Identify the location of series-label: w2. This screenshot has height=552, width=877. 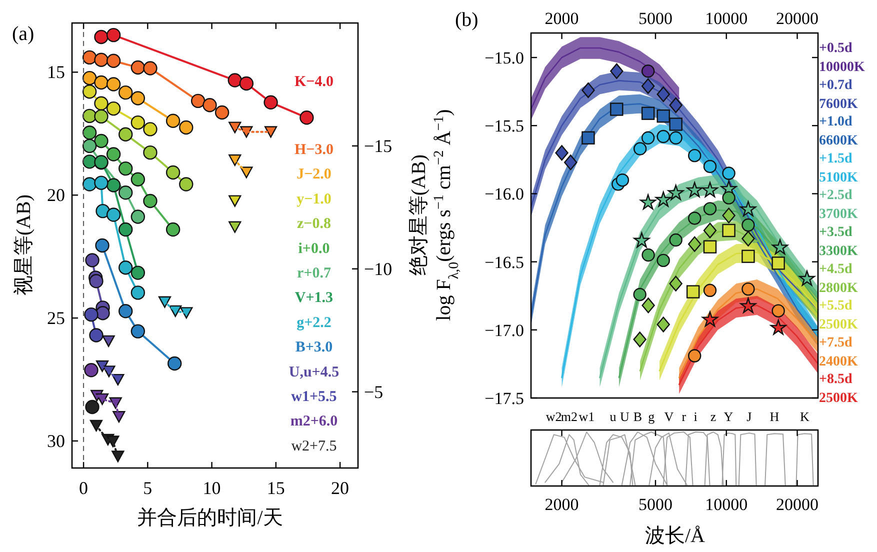
(554, 416).